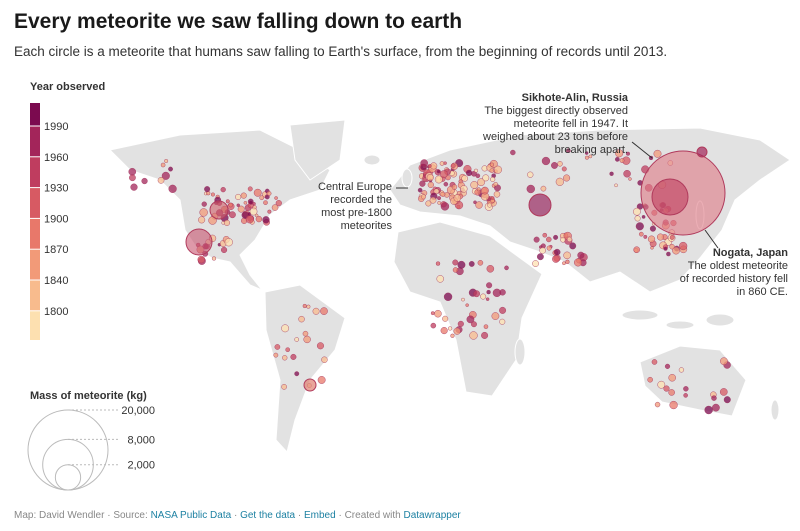 This screenshot has width=800, height=531. I want to click on leaders, so click(557, 195).